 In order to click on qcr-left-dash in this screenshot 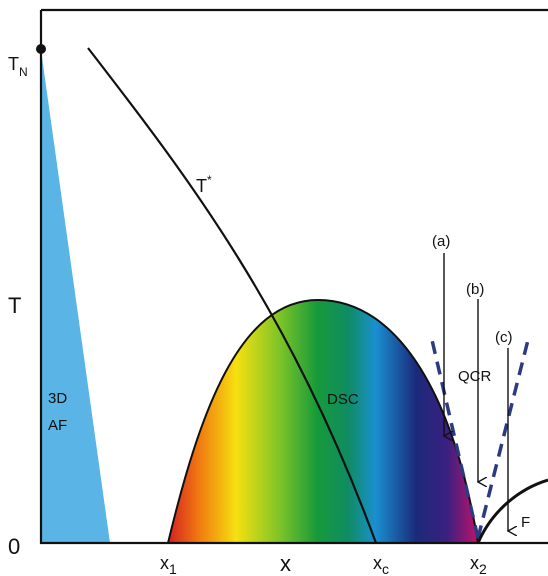, I will do `click(455, 439)`.